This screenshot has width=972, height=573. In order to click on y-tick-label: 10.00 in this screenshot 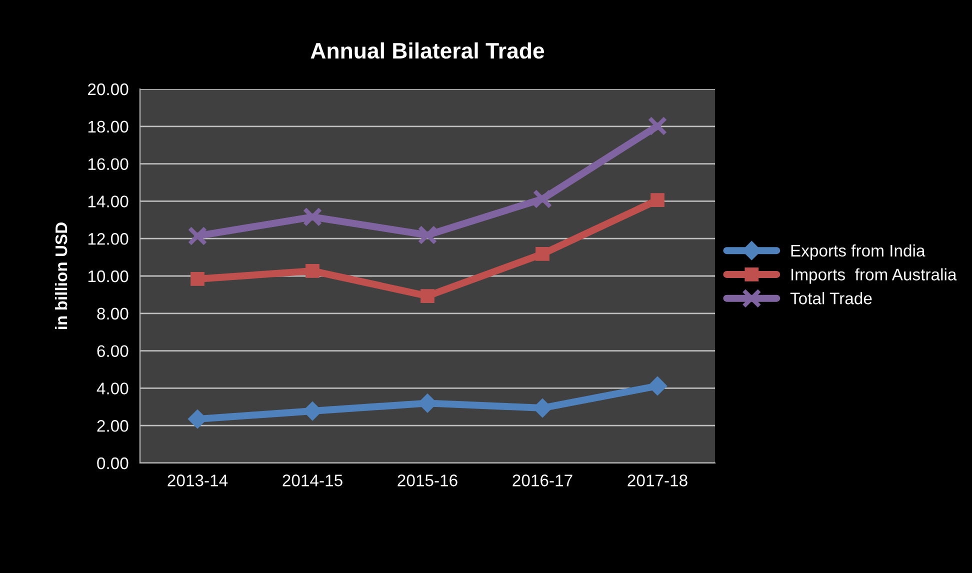, I will do `click(108, 276)`.